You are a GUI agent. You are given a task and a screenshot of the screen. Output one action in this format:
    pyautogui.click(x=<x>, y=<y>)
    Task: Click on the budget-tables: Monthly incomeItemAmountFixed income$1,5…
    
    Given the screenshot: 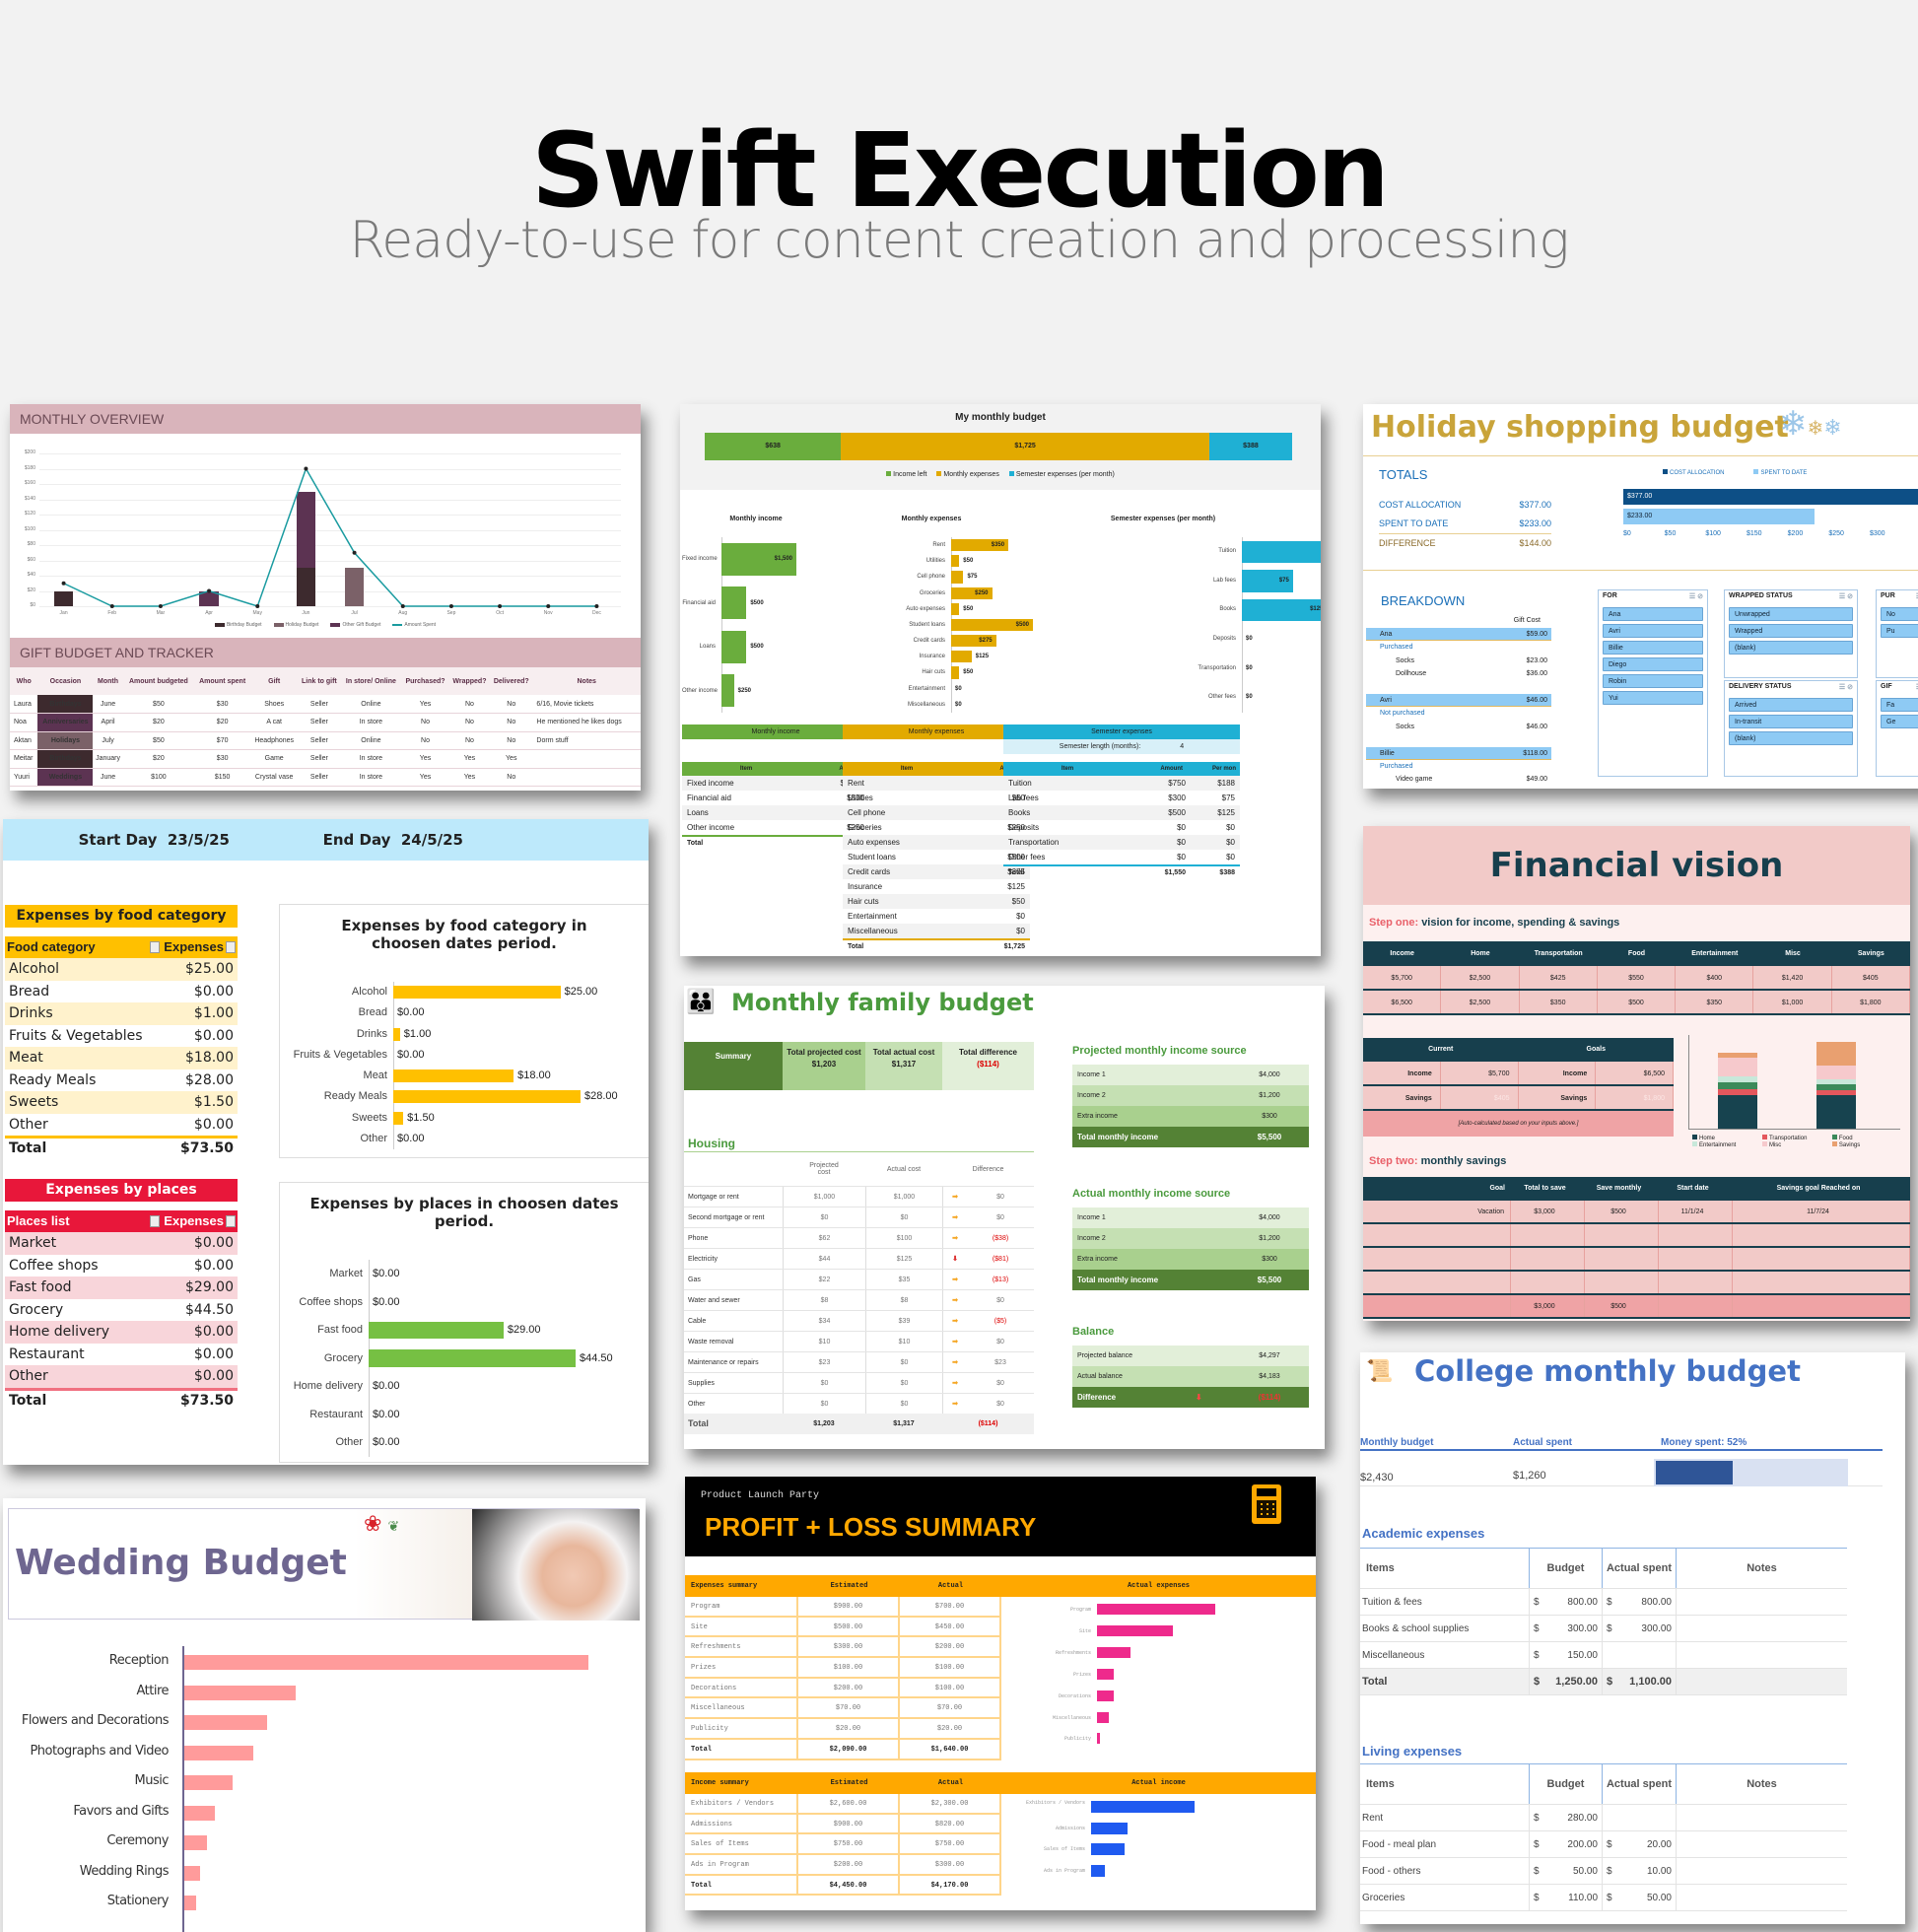 What is the action you would take?
    pyautogui.click(x=1000, y=838)
    